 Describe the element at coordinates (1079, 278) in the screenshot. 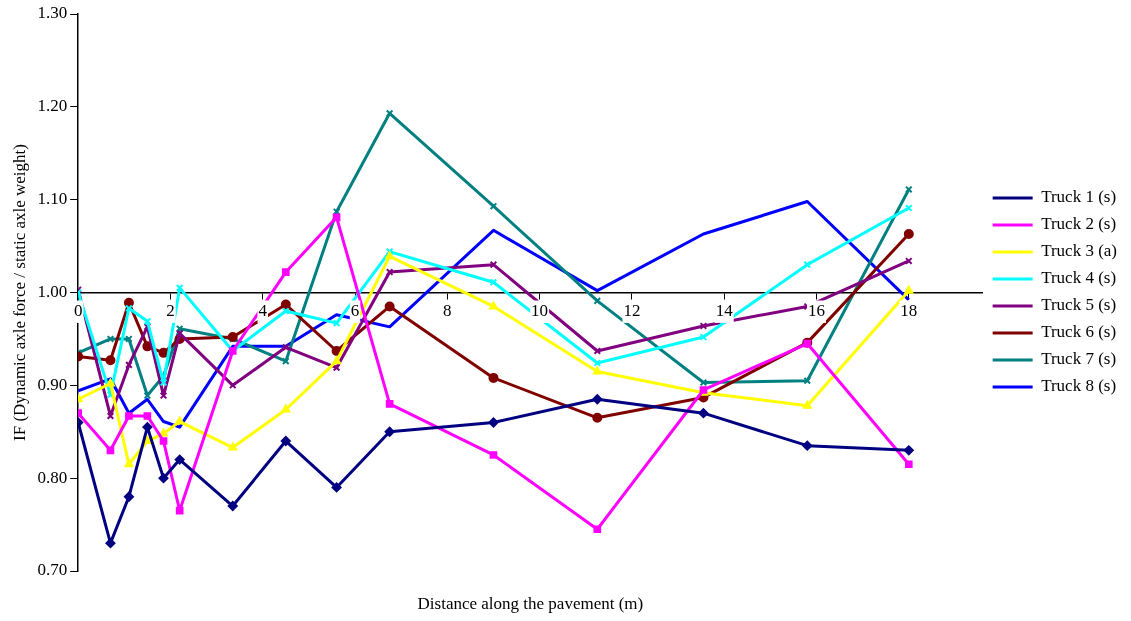

I see `legend-label: Truck 4 (s)` at that location.